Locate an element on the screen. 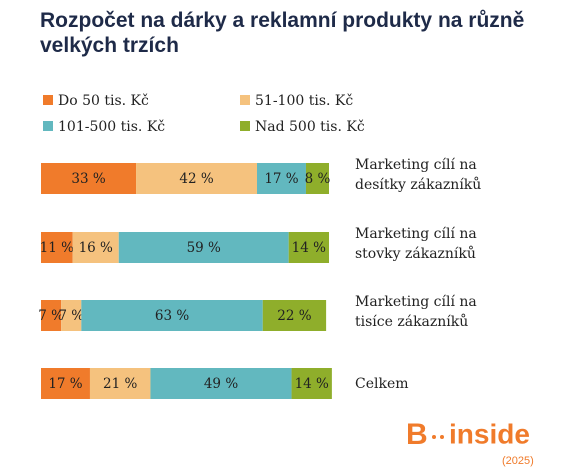 Image resolution: width=583 pixels, height=474 pixels. logo-year: (2025) is located at coordinates (518, 461).